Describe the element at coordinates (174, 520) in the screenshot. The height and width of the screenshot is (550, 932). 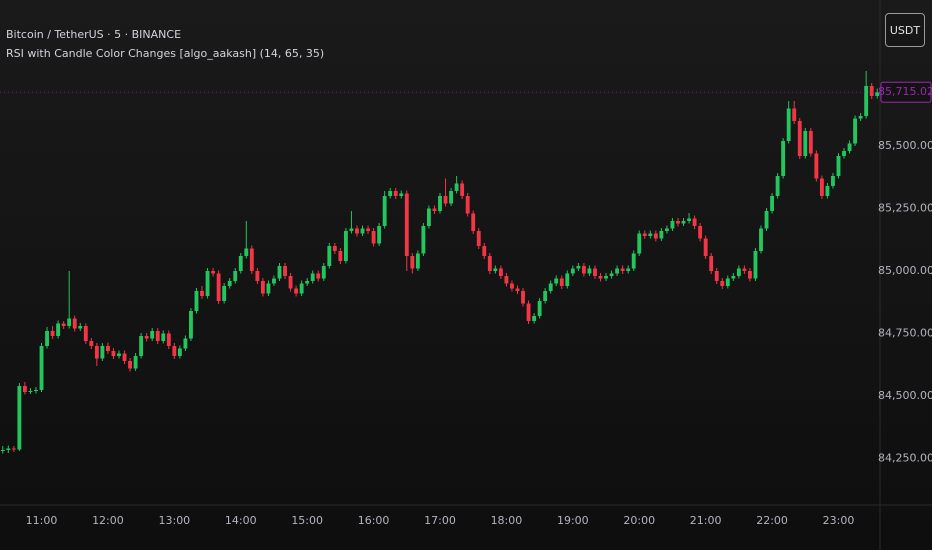
I see `x-tick-label: 13:00` at that location.